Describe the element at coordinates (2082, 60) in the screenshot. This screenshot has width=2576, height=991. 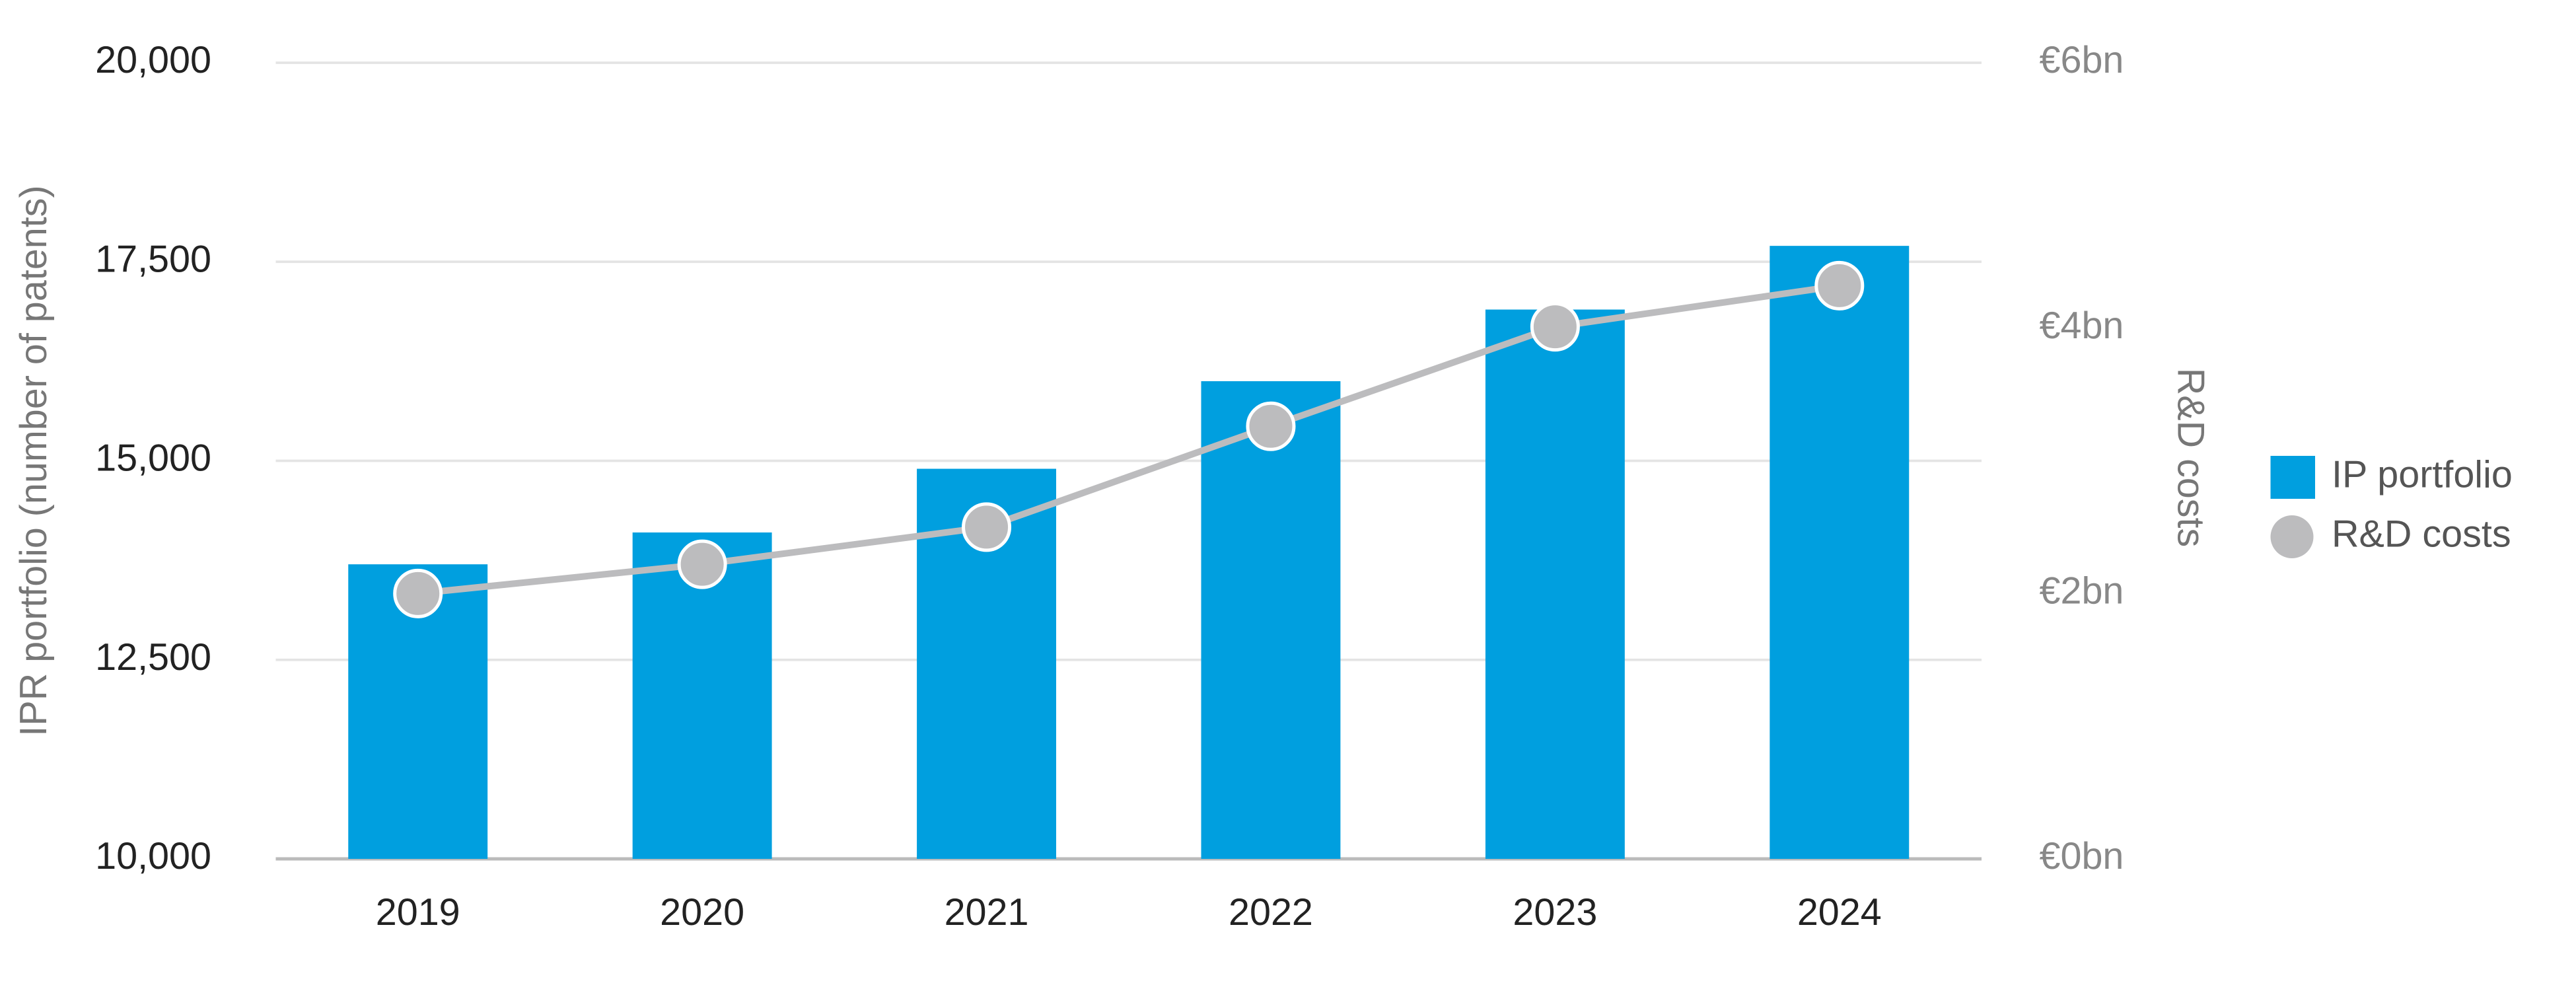
I see `y2-tick-label: €6bn` at that location.